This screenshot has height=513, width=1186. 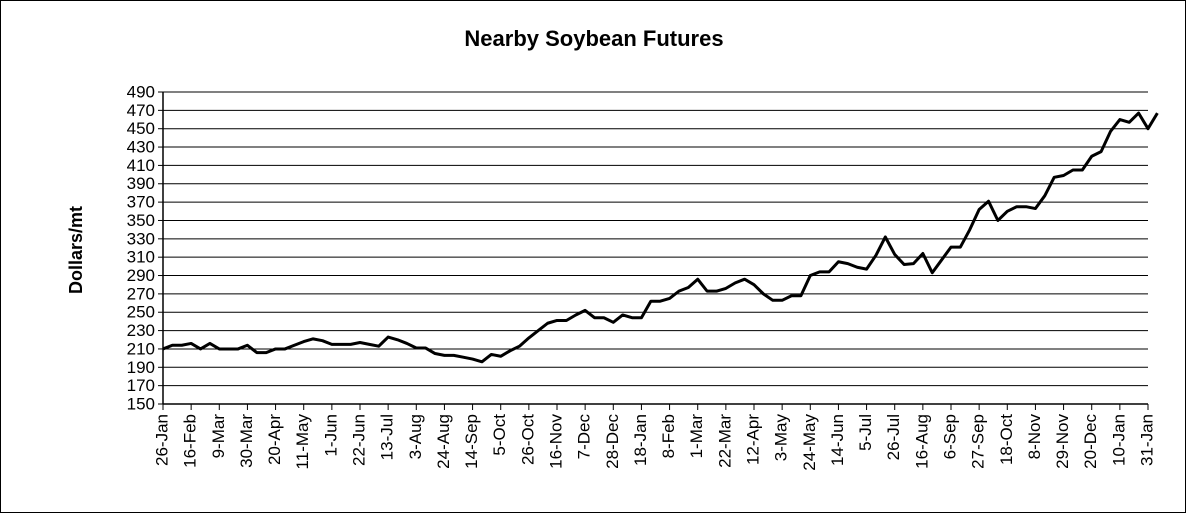 What do you see at coordinates (921, 441) in the screenshot?
I see `x-tick-label: 16-Aug` at bounding box center [921, 441].